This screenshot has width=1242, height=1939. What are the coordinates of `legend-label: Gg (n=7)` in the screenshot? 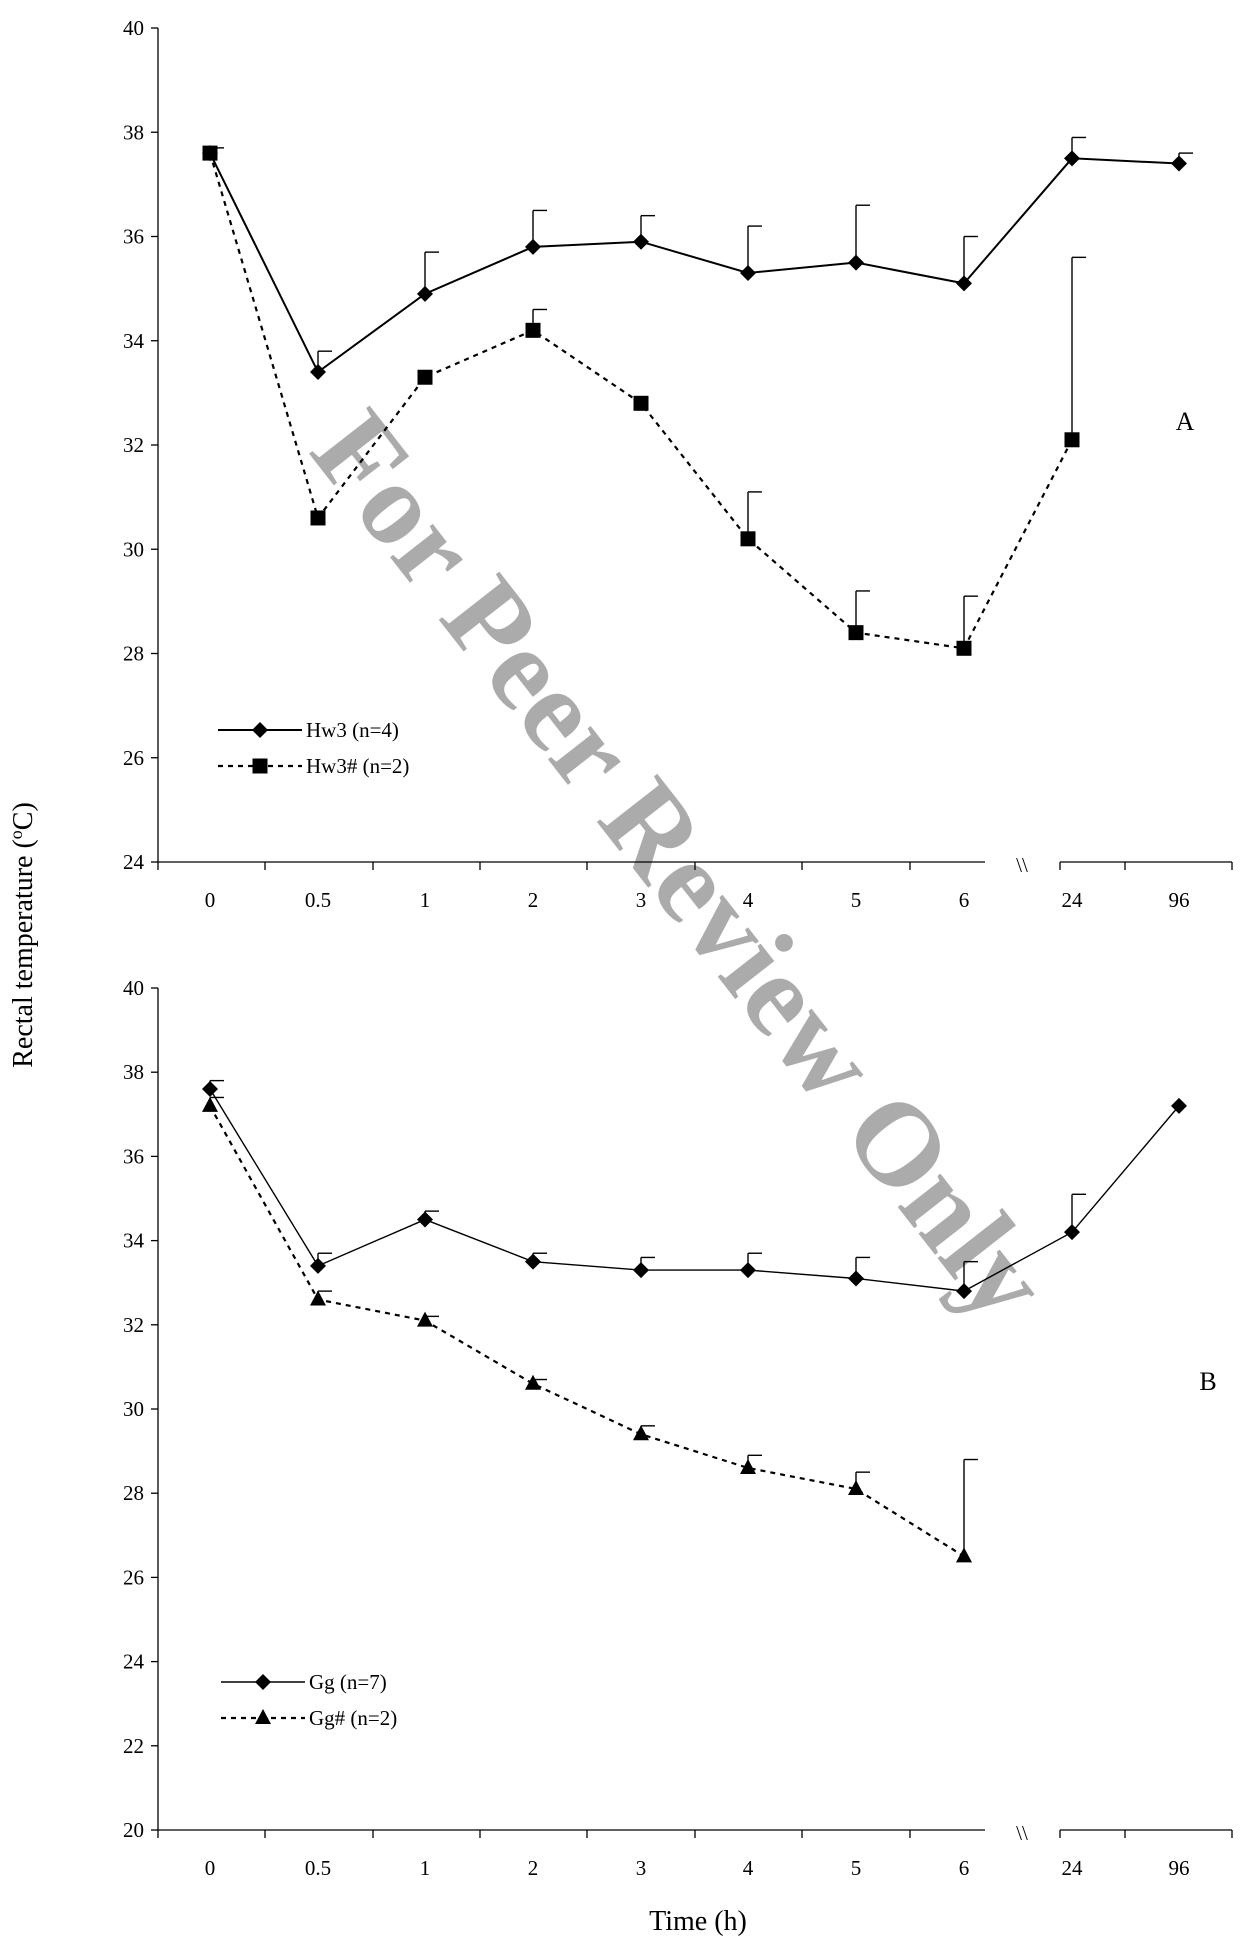 It's located at (348, 1682).